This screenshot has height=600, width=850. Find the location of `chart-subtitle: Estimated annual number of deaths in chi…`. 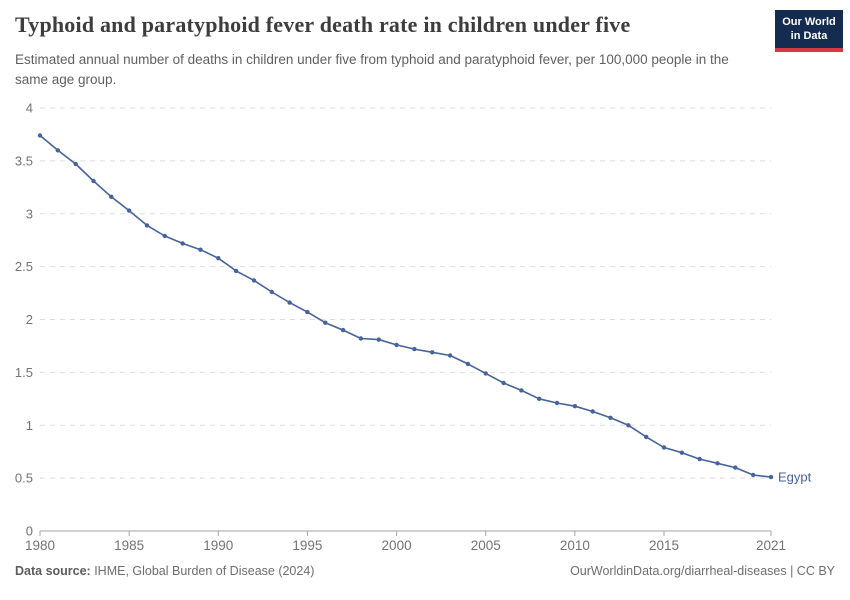

chart-subtitle: Estimated annual number of deaths in chi… is located at coordinates (372, 69).